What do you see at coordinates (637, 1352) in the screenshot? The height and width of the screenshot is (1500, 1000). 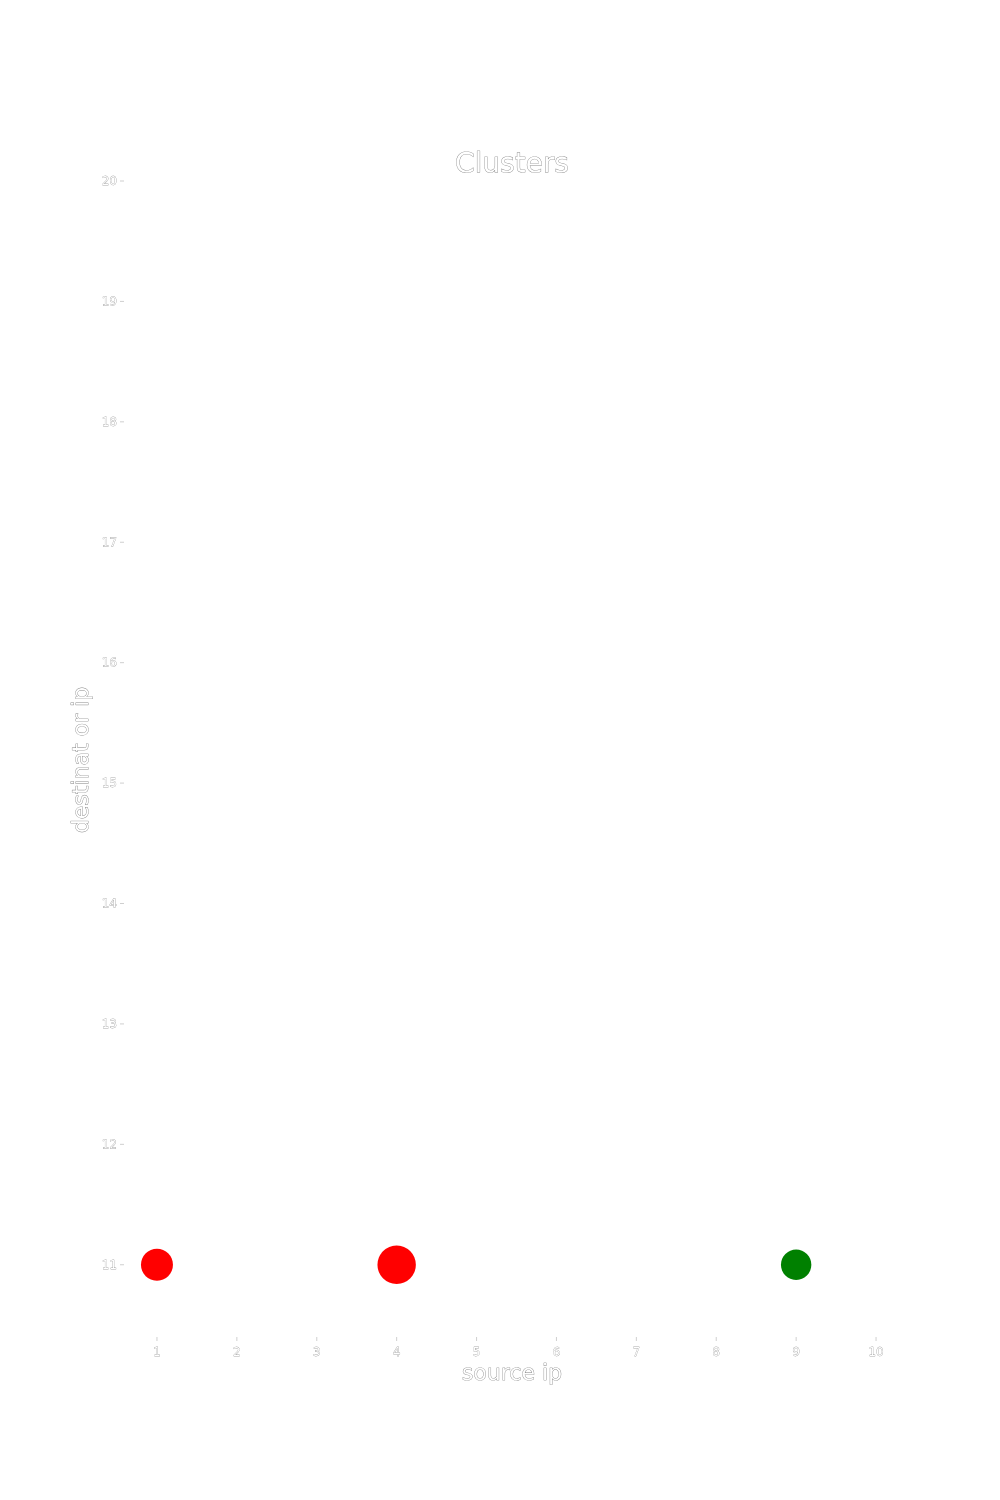 I see `x-tick-label: 7` at bounding box center [637, 1352].